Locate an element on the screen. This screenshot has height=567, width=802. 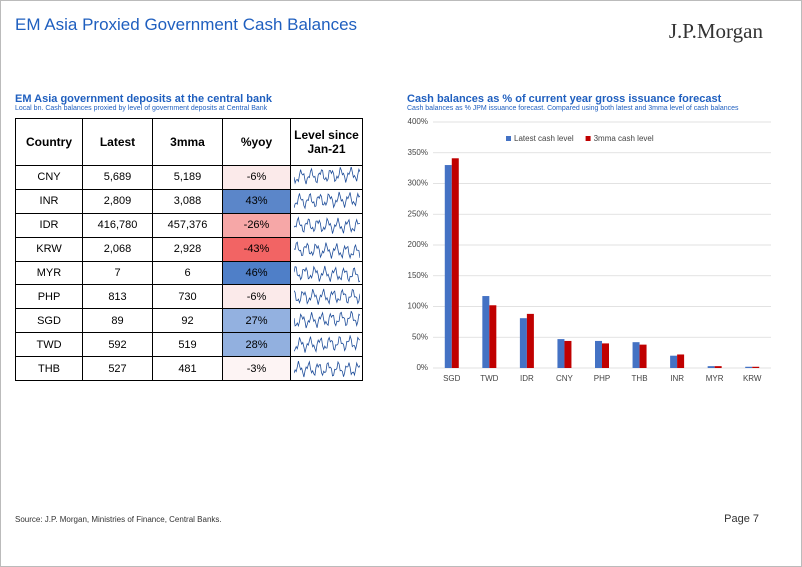
table-cell: INR is located at coordinates (49, 201).